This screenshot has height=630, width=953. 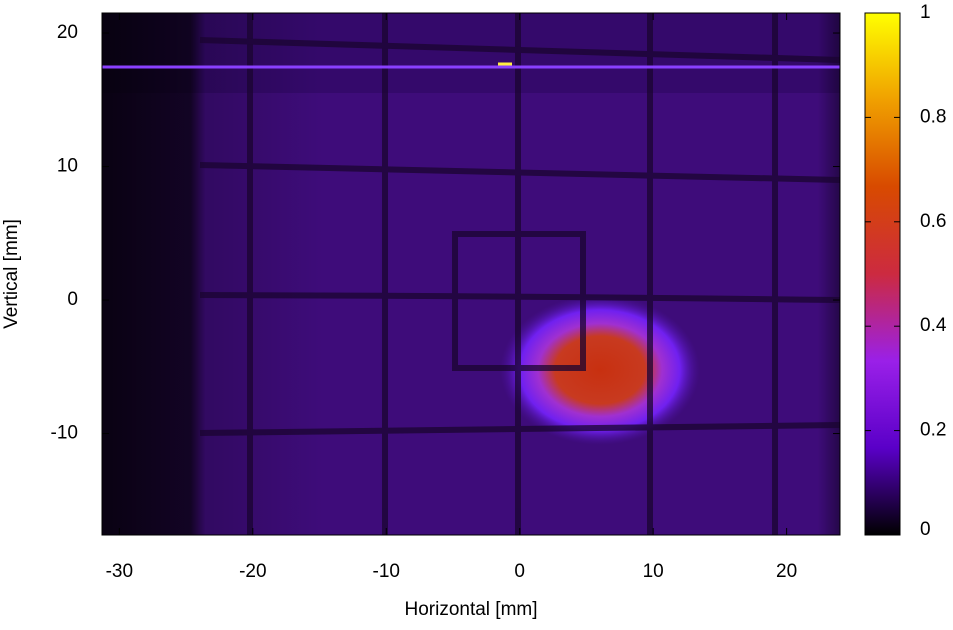 I want to click on colorbar-tick-label: 0, so click(x=925, y=529).